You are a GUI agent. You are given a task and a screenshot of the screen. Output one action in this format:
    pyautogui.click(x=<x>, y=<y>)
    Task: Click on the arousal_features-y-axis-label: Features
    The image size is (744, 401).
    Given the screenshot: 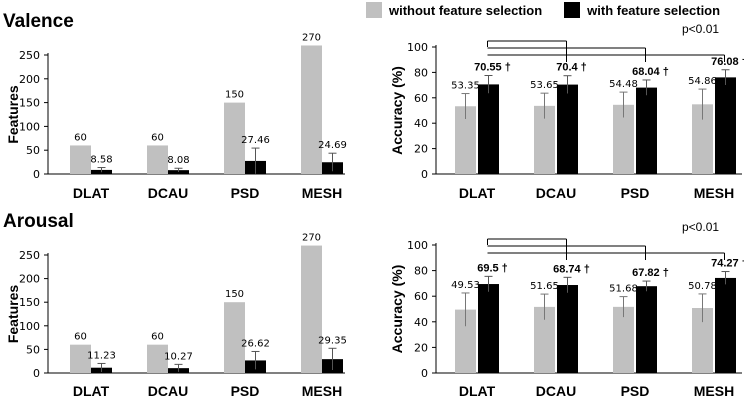 What is the action you would take?
    pyautogui.click(x=13, y=314)
    